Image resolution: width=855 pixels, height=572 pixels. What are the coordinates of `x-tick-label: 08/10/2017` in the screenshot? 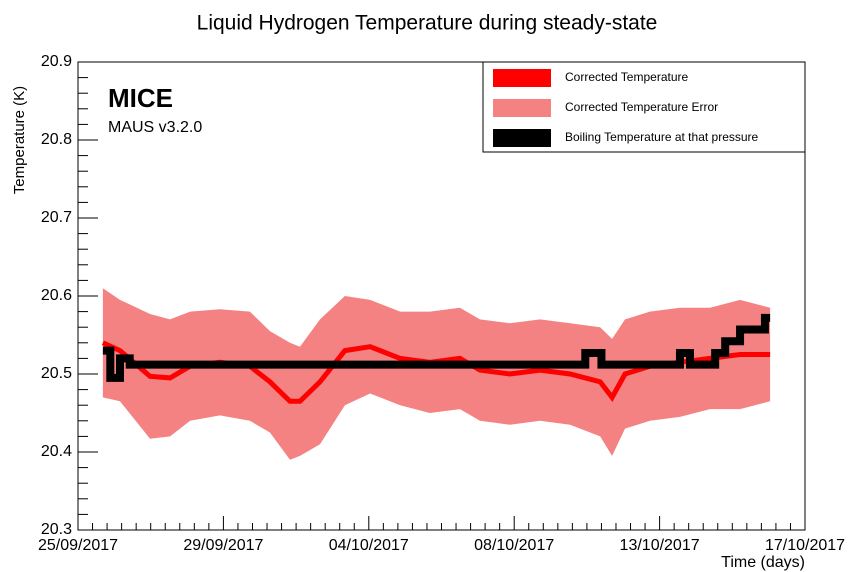 It's located at (514, 545).